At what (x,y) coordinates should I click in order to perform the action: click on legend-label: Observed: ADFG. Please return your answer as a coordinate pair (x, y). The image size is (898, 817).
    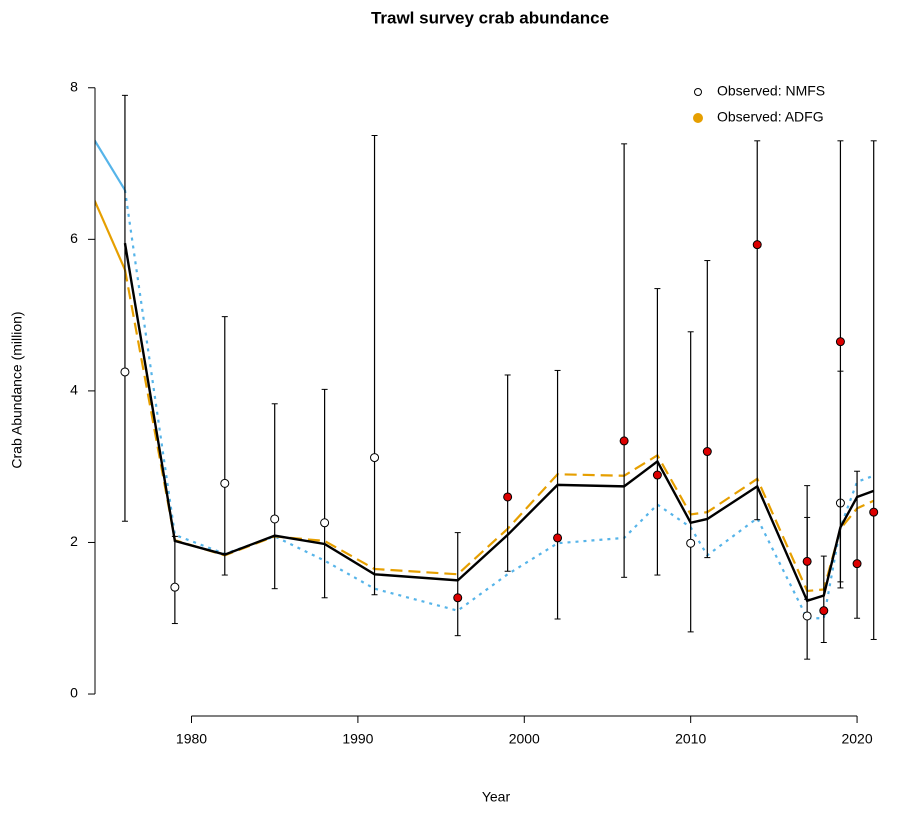
    Looking at the image, I should click on (770, 117).